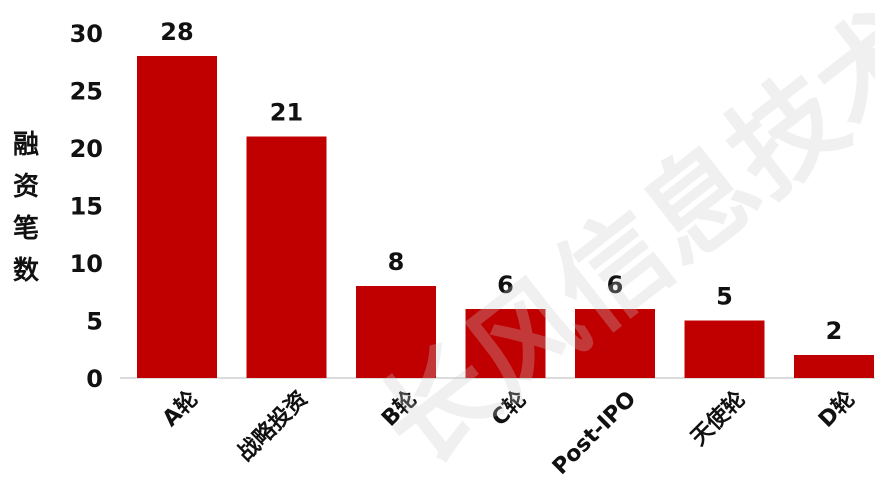  Describe the element at coordinates (86, 264) in the screenshot. I see `y-tick-label: 10` at that location.